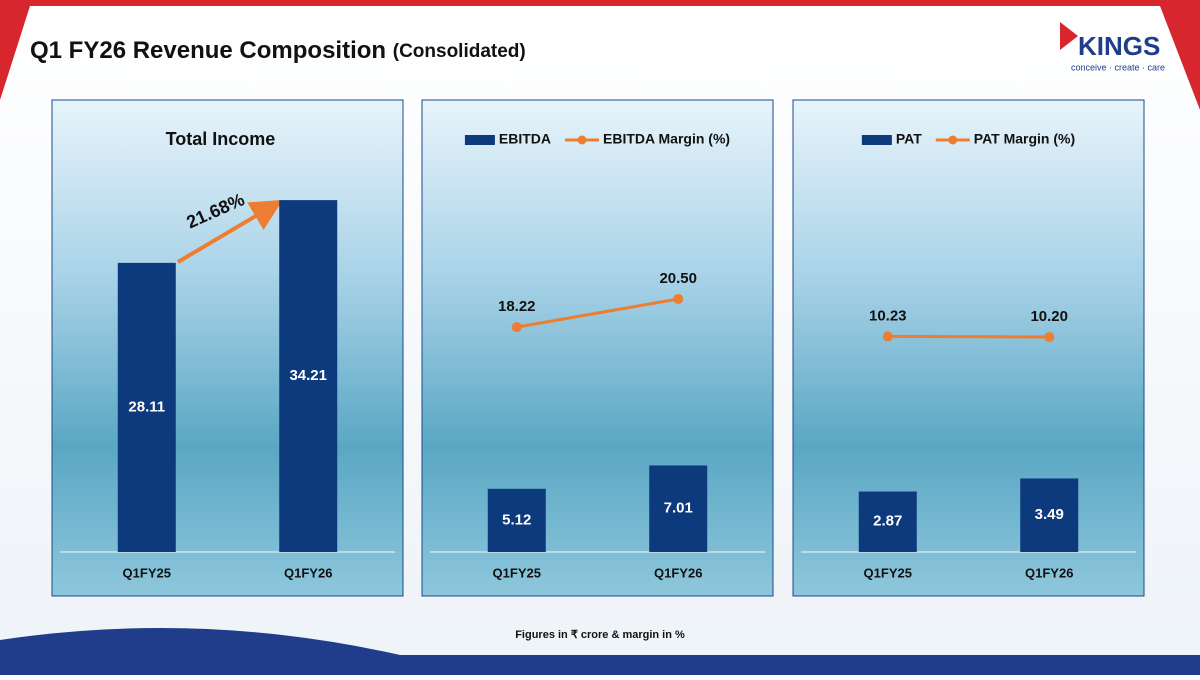 This screenshot has width=1200, height=680. Describe the element at coordinates (221, 139) in the screenshot. I see `chart-title: Total Income` at that location.